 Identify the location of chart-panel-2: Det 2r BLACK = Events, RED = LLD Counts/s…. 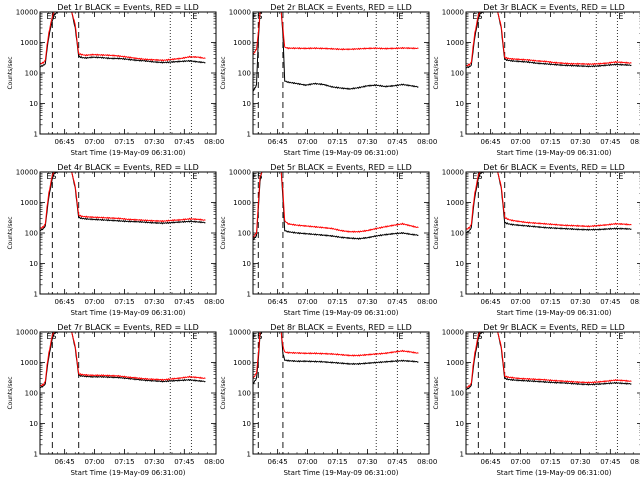
(328, 80).